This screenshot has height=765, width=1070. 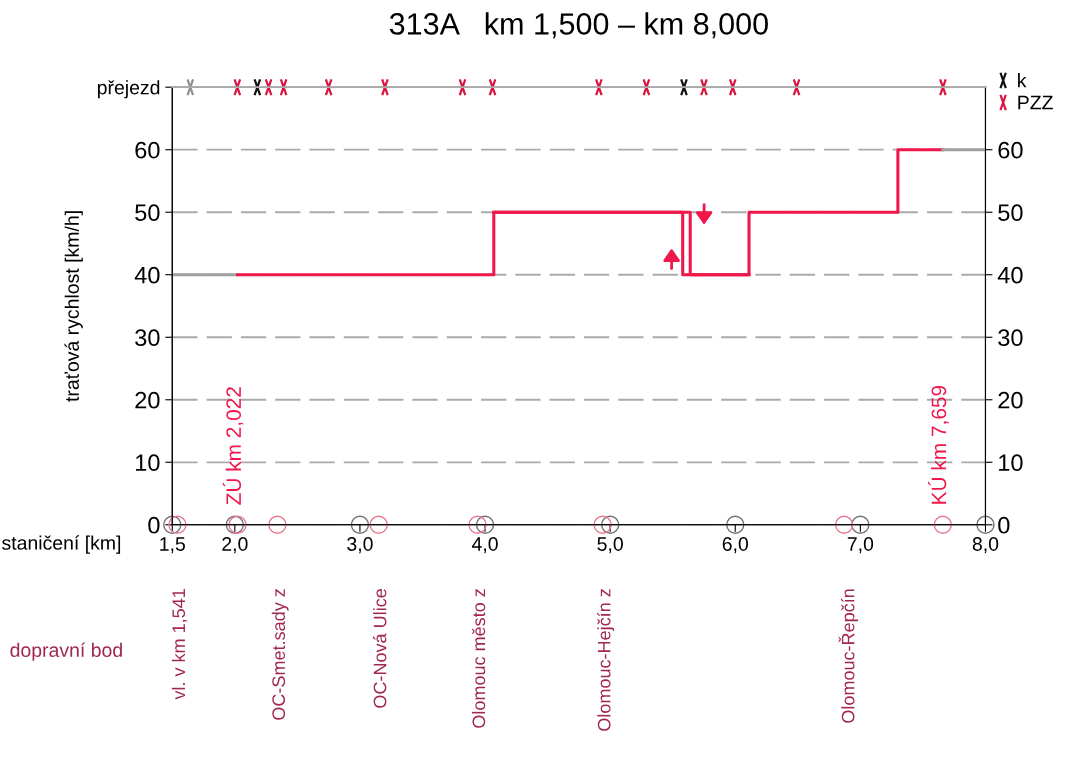 What do you see at coordinates (1035, 102) in the screenshot?
I see `legend-label: PZZ` at bounding box center [1035, 102].